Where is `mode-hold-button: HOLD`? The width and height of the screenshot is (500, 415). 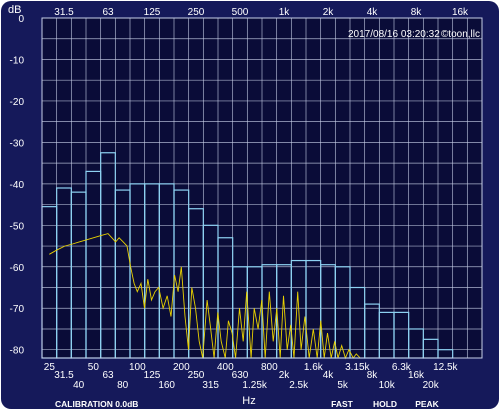 mode-hold-button: HOLD is located at coordinates (385, 404).